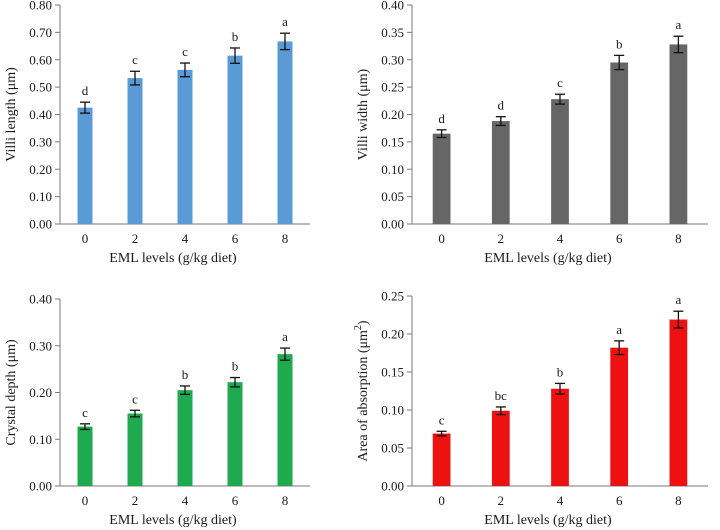 This screenshot has height=530, width=720. What do you see at coordinates (363, 322) in the screenshot?
I see `y-axis-label-suffix: )` at bounding box center [363, 322].